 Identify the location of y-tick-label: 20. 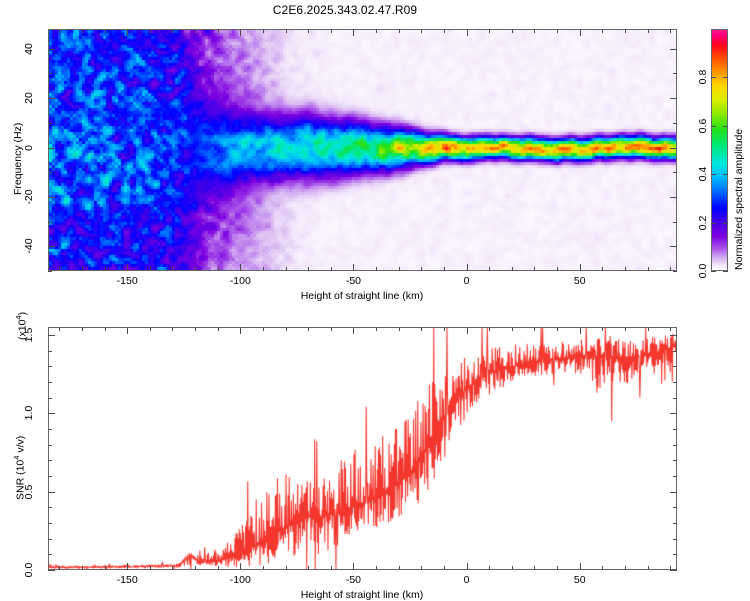
(29, 98).